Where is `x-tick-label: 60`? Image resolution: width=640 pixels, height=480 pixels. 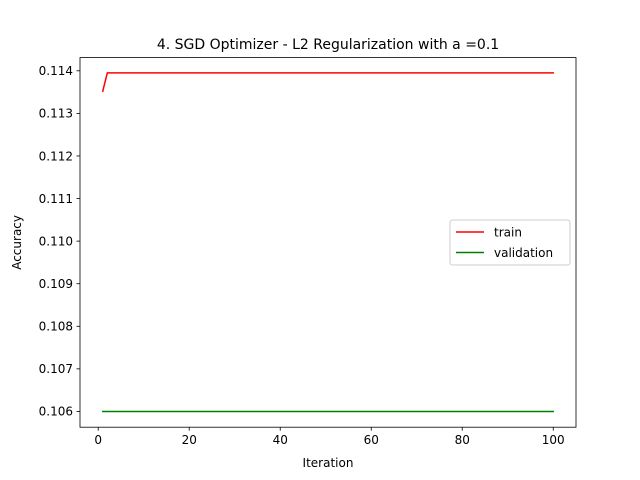 x-tick-label: 60 is located at coordinates (371, 440).